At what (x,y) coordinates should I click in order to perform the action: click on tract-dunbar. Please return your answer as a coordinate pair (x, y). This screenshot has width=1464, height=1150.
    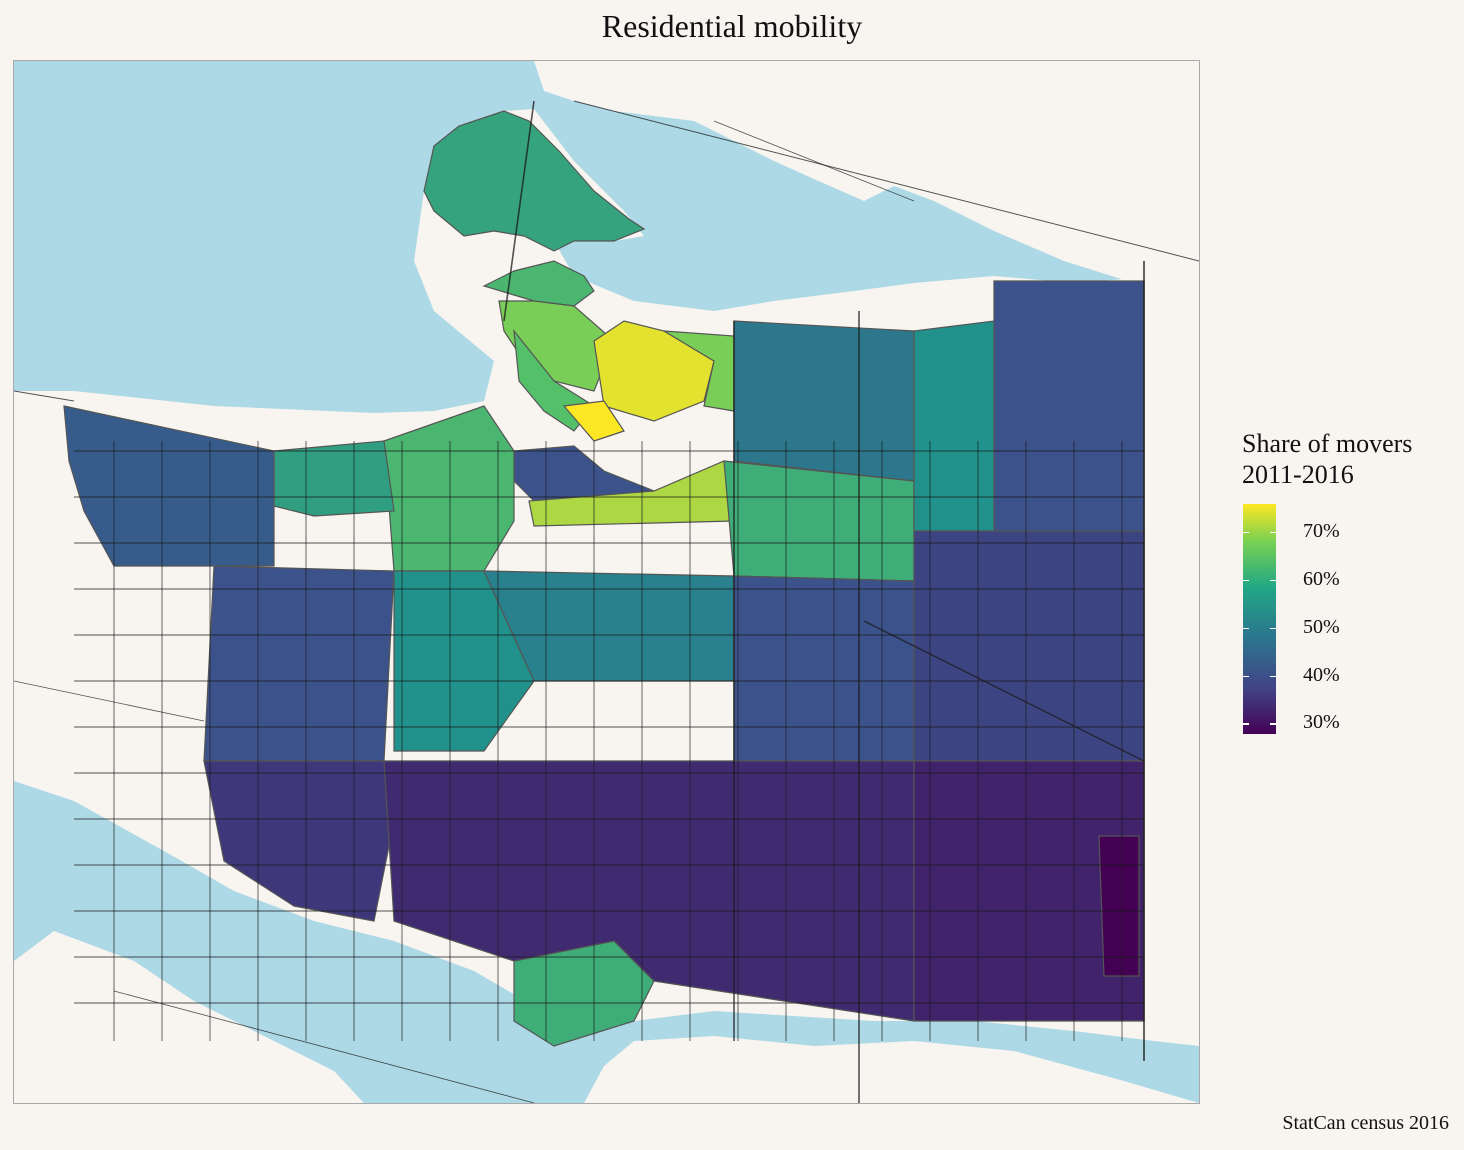
    Looking at the image, I should click on (299, 663).